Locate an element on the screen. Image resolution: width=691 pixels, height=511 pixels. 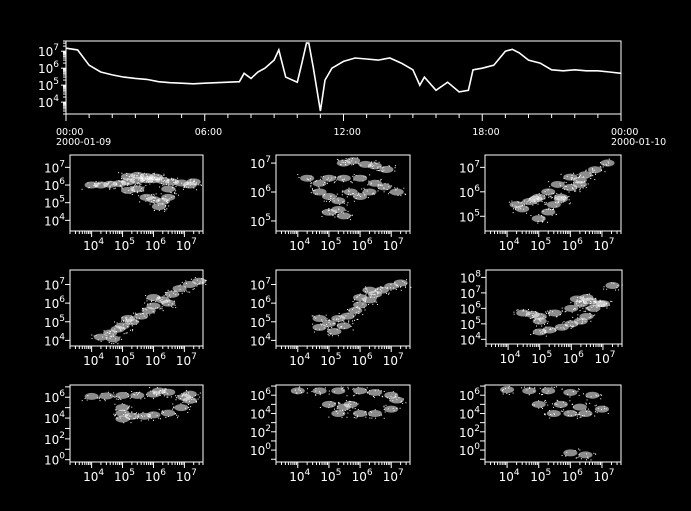
x-tick-label: 00:00 is located at coordinates (624, 132).